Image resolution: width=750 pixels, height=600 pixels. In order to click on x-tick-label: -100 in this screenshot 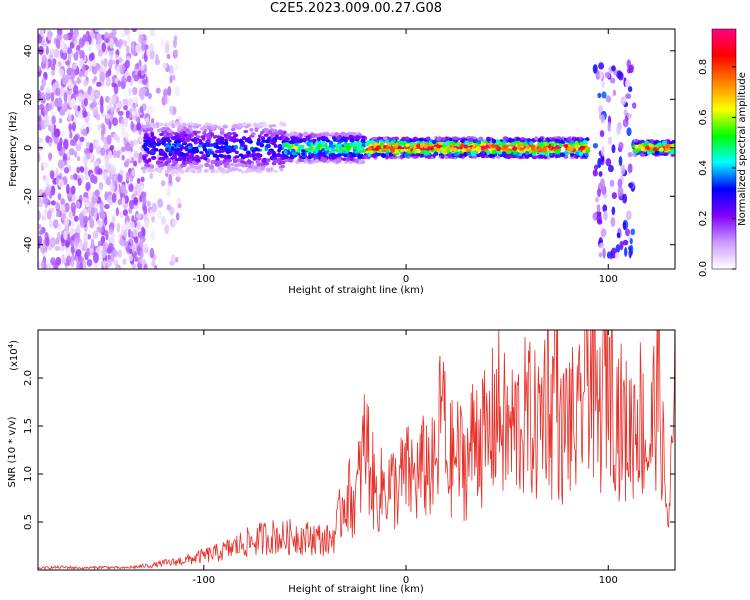, I will do `click(203, 580)`.